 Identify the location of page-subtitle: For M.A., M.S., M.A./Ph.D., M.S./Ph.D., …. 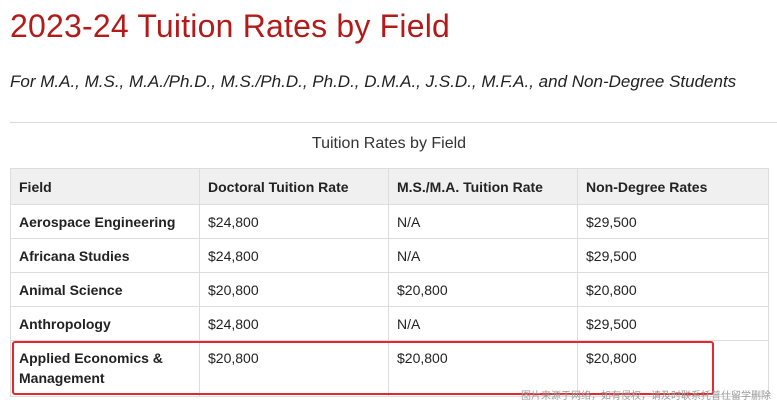
(373, 81).